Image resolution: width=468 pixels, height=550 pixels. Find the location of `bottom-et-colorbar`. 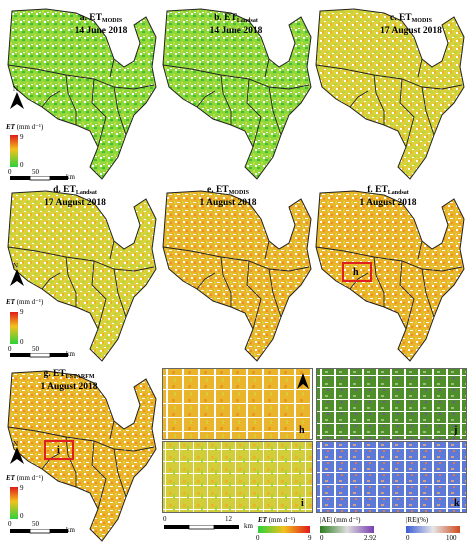

bottom-et-colorbar is located at coordinates (284, 529).